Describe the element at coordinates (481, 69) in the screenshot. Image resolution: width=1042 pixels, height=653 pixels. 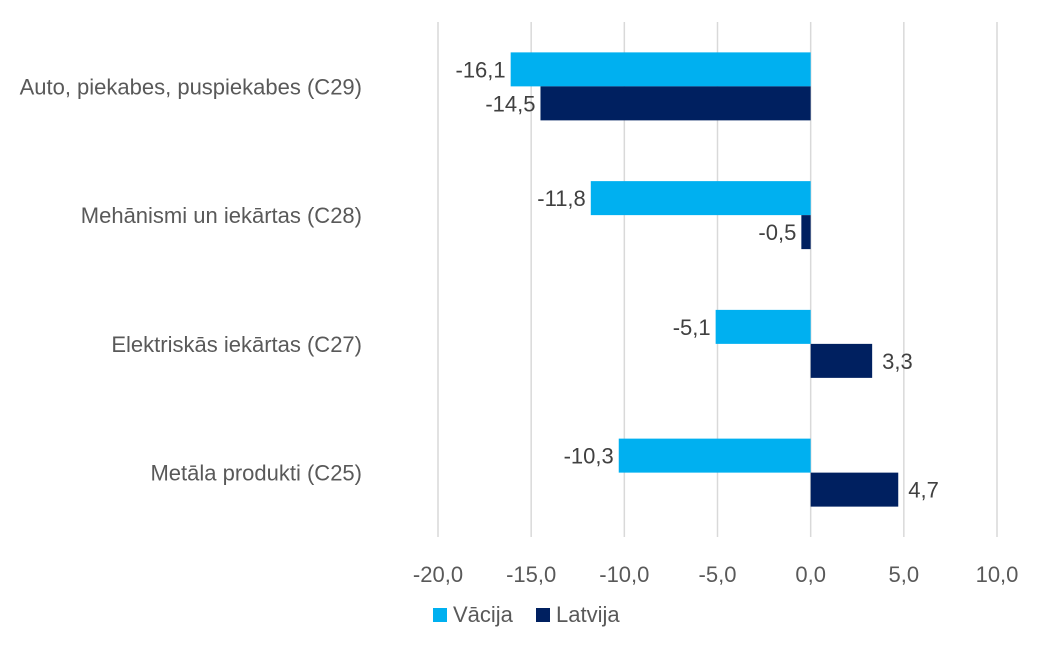
I see `data-label: -16,1` at that location.